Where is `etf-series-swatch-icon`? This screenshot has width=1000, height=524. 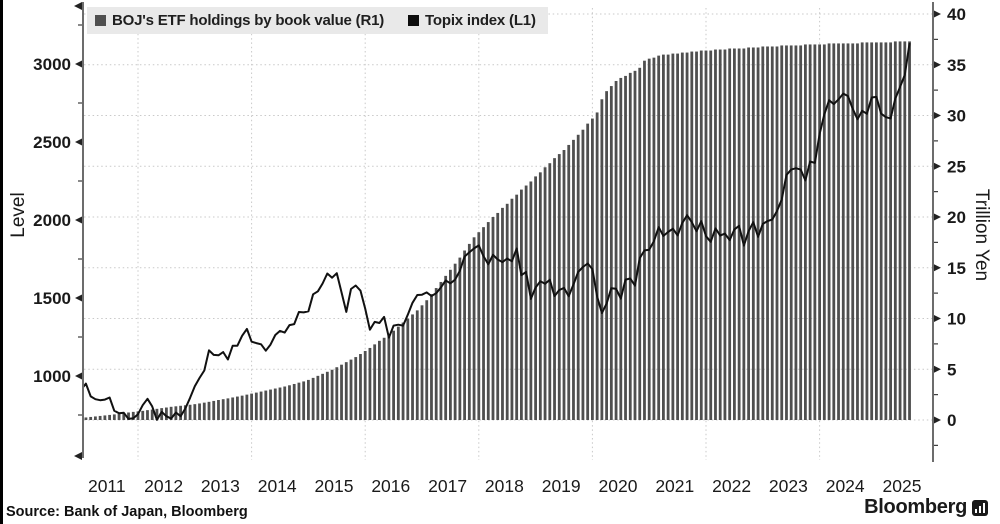
etf-series-swatch-icon is located at coordinates (100, 20).